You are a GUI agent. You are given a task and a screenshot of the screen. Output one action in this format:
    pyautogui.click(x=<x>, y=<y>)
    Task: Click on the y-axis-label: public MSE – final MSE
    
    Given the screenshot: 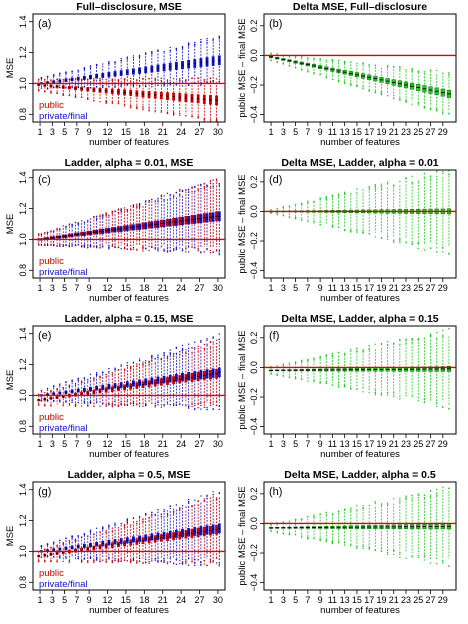 What is the action you would take?
    pyautogui.click(x=242, y=223)
    